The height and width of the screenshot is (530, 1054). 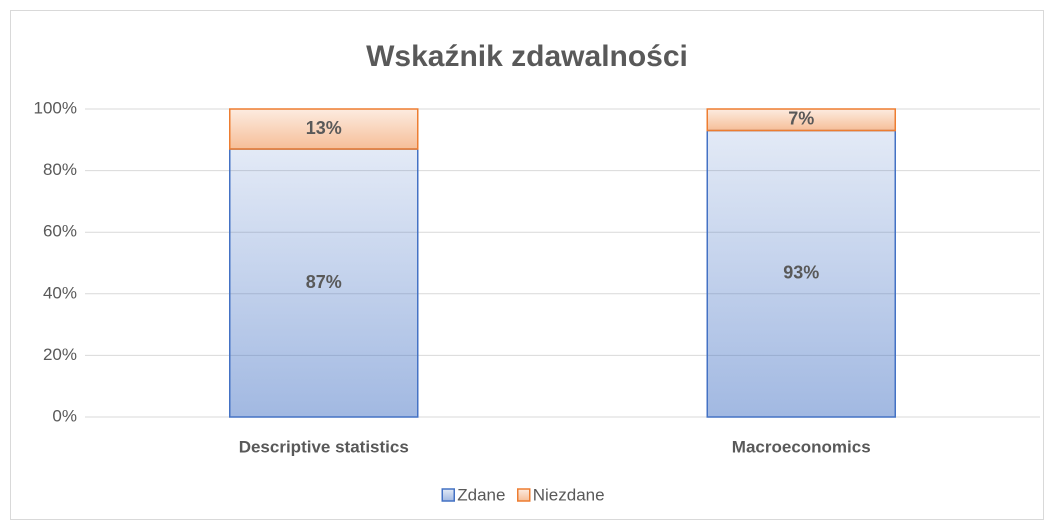 I want to click on y-tick-label: 80%, so click(x=60, y=169).